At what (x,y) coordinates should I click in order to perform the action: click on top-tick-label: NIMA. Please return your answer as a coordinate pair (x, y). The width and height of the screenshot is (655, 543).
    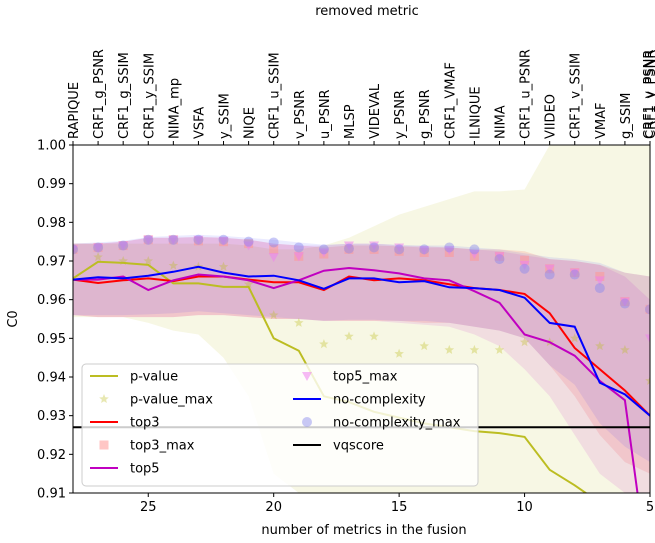
    Looking at the image, I should click on (501, 122).